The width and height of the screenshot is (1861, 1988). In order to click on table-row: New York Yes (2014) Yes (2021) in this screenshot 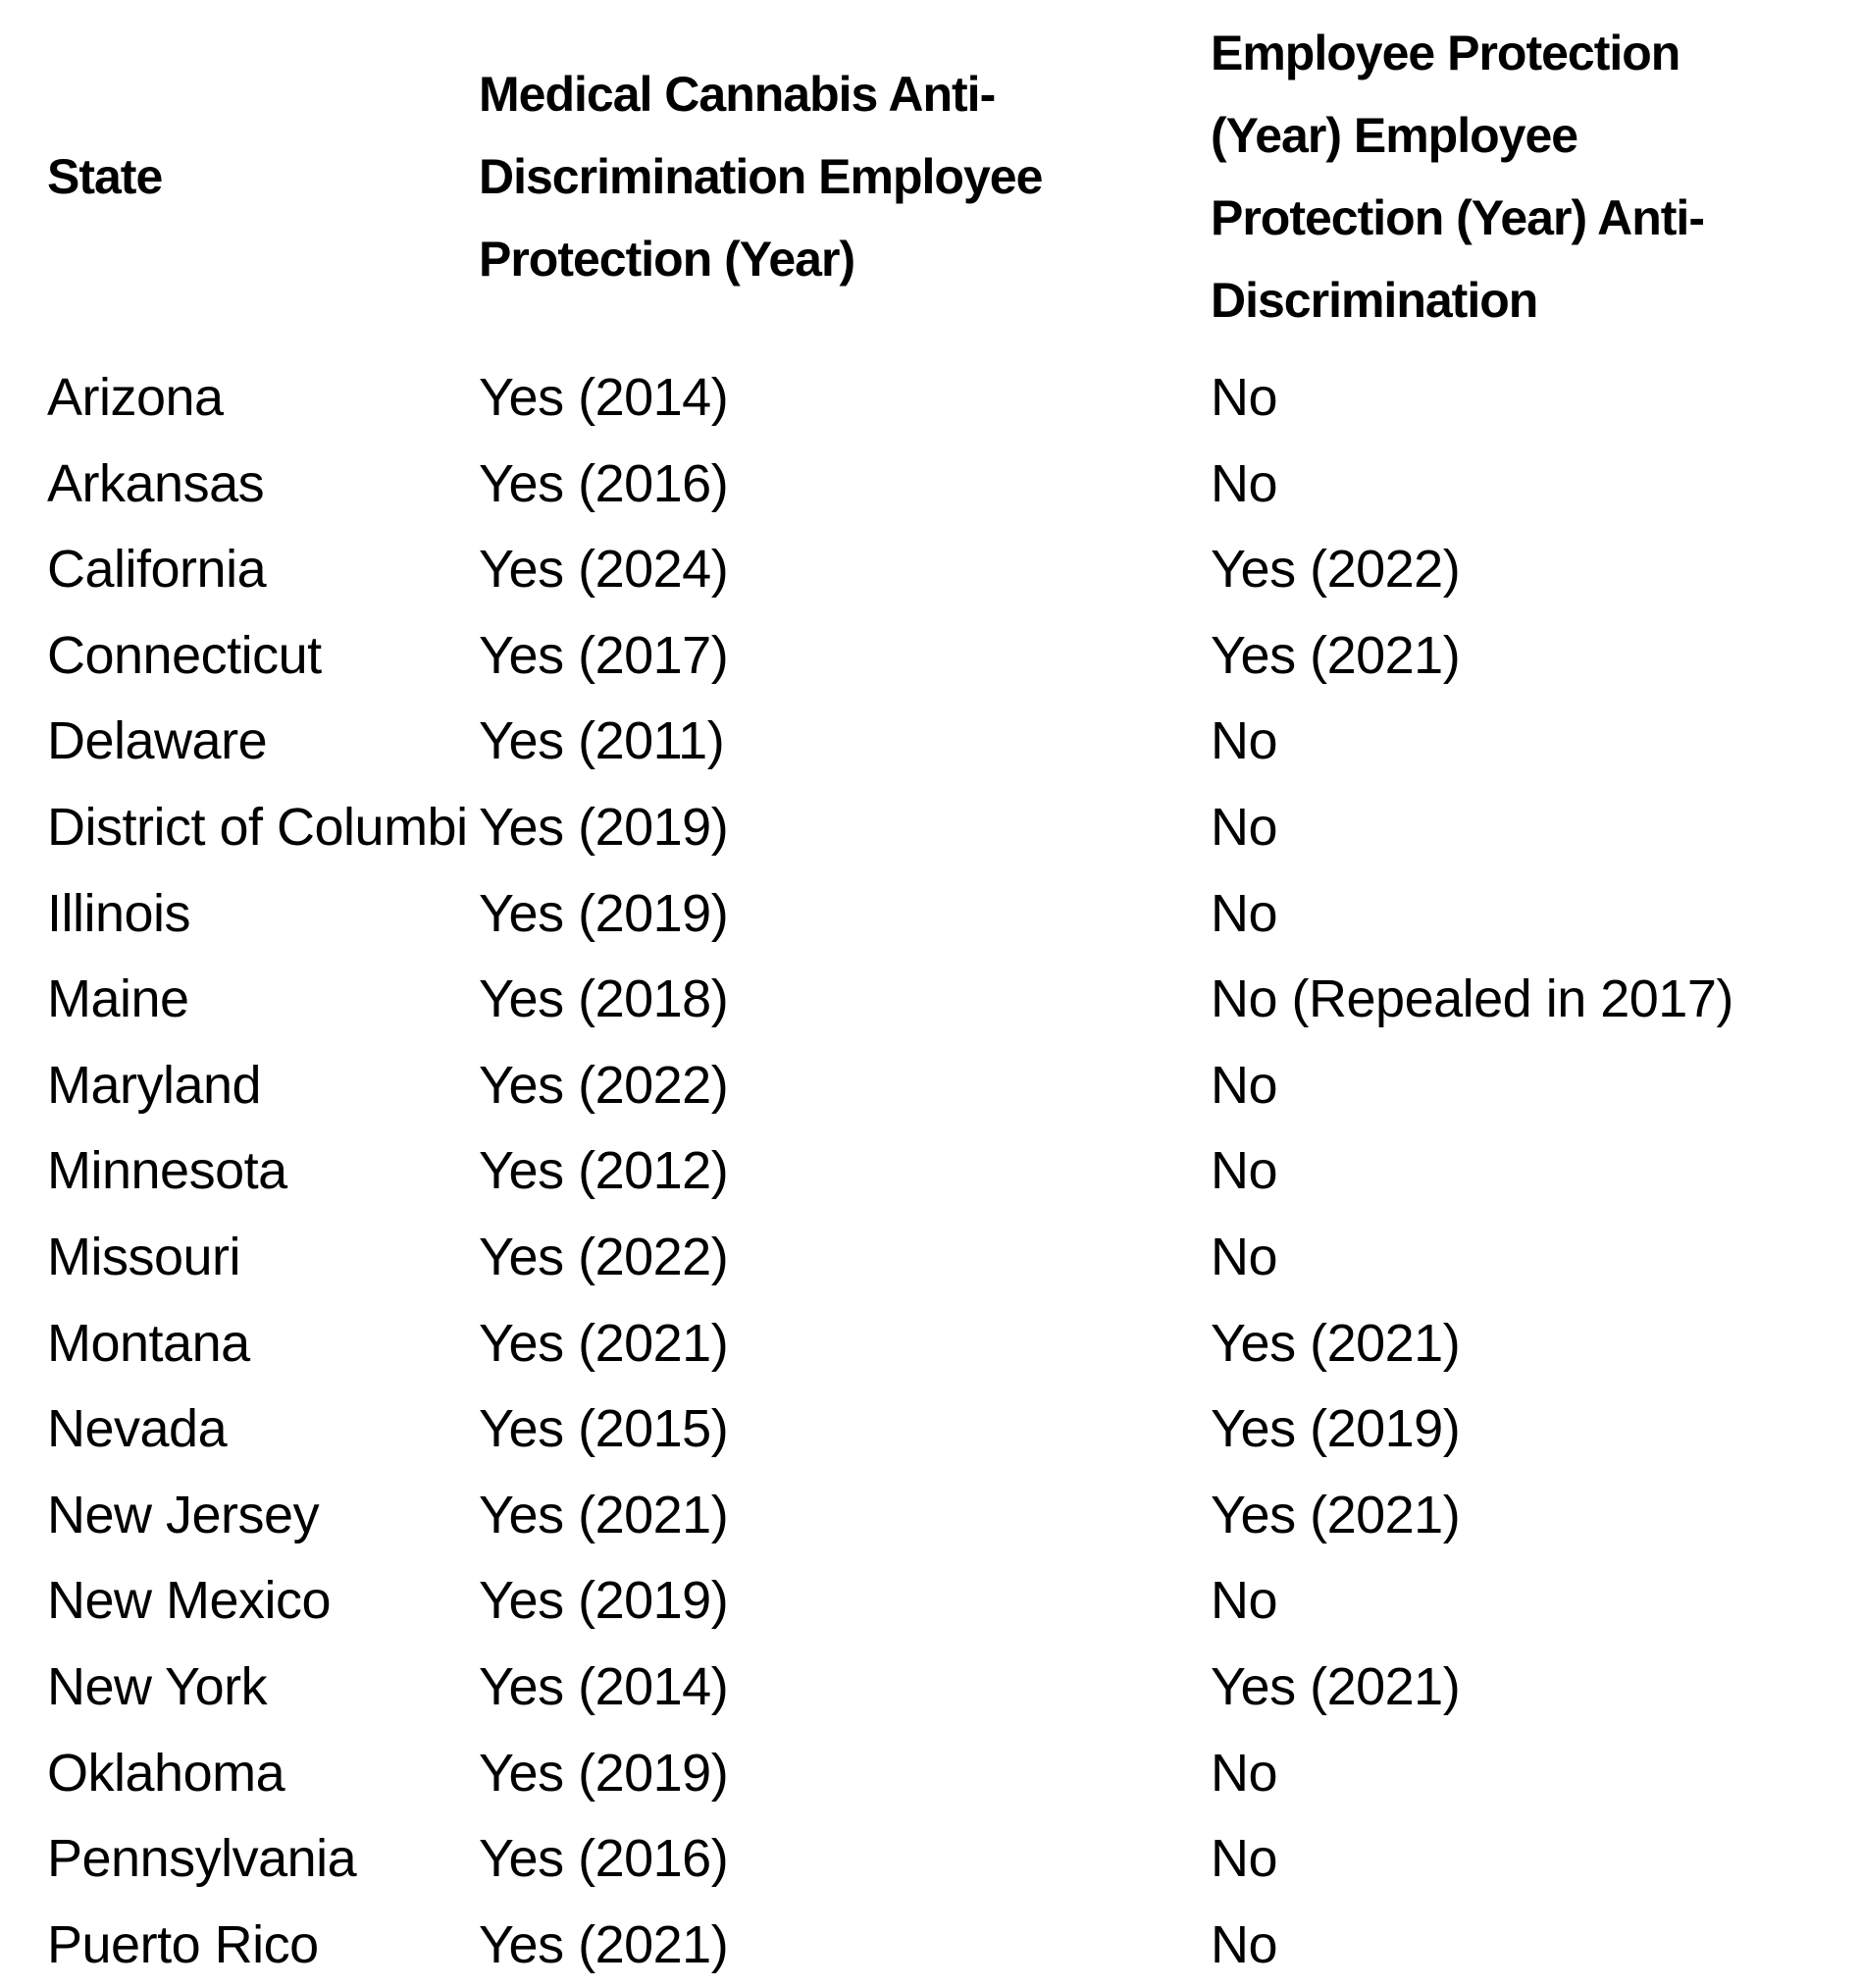, I will do `click(930, 1688)`.